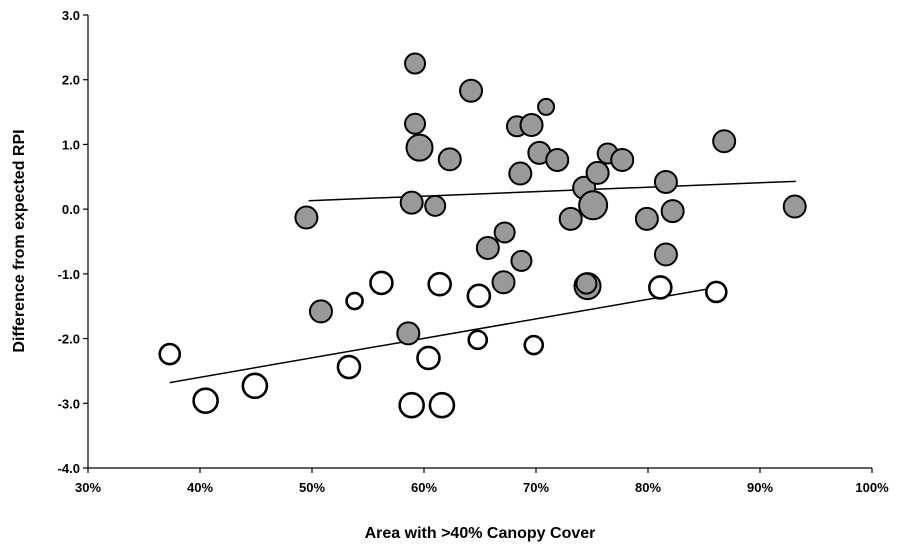 Image resolution: width=898 pixels, height=545 pixels. Describe the element at coordinates (19, 240) in the screenshot. I see `y-axis-title: Difference from expected RPI` at that location.